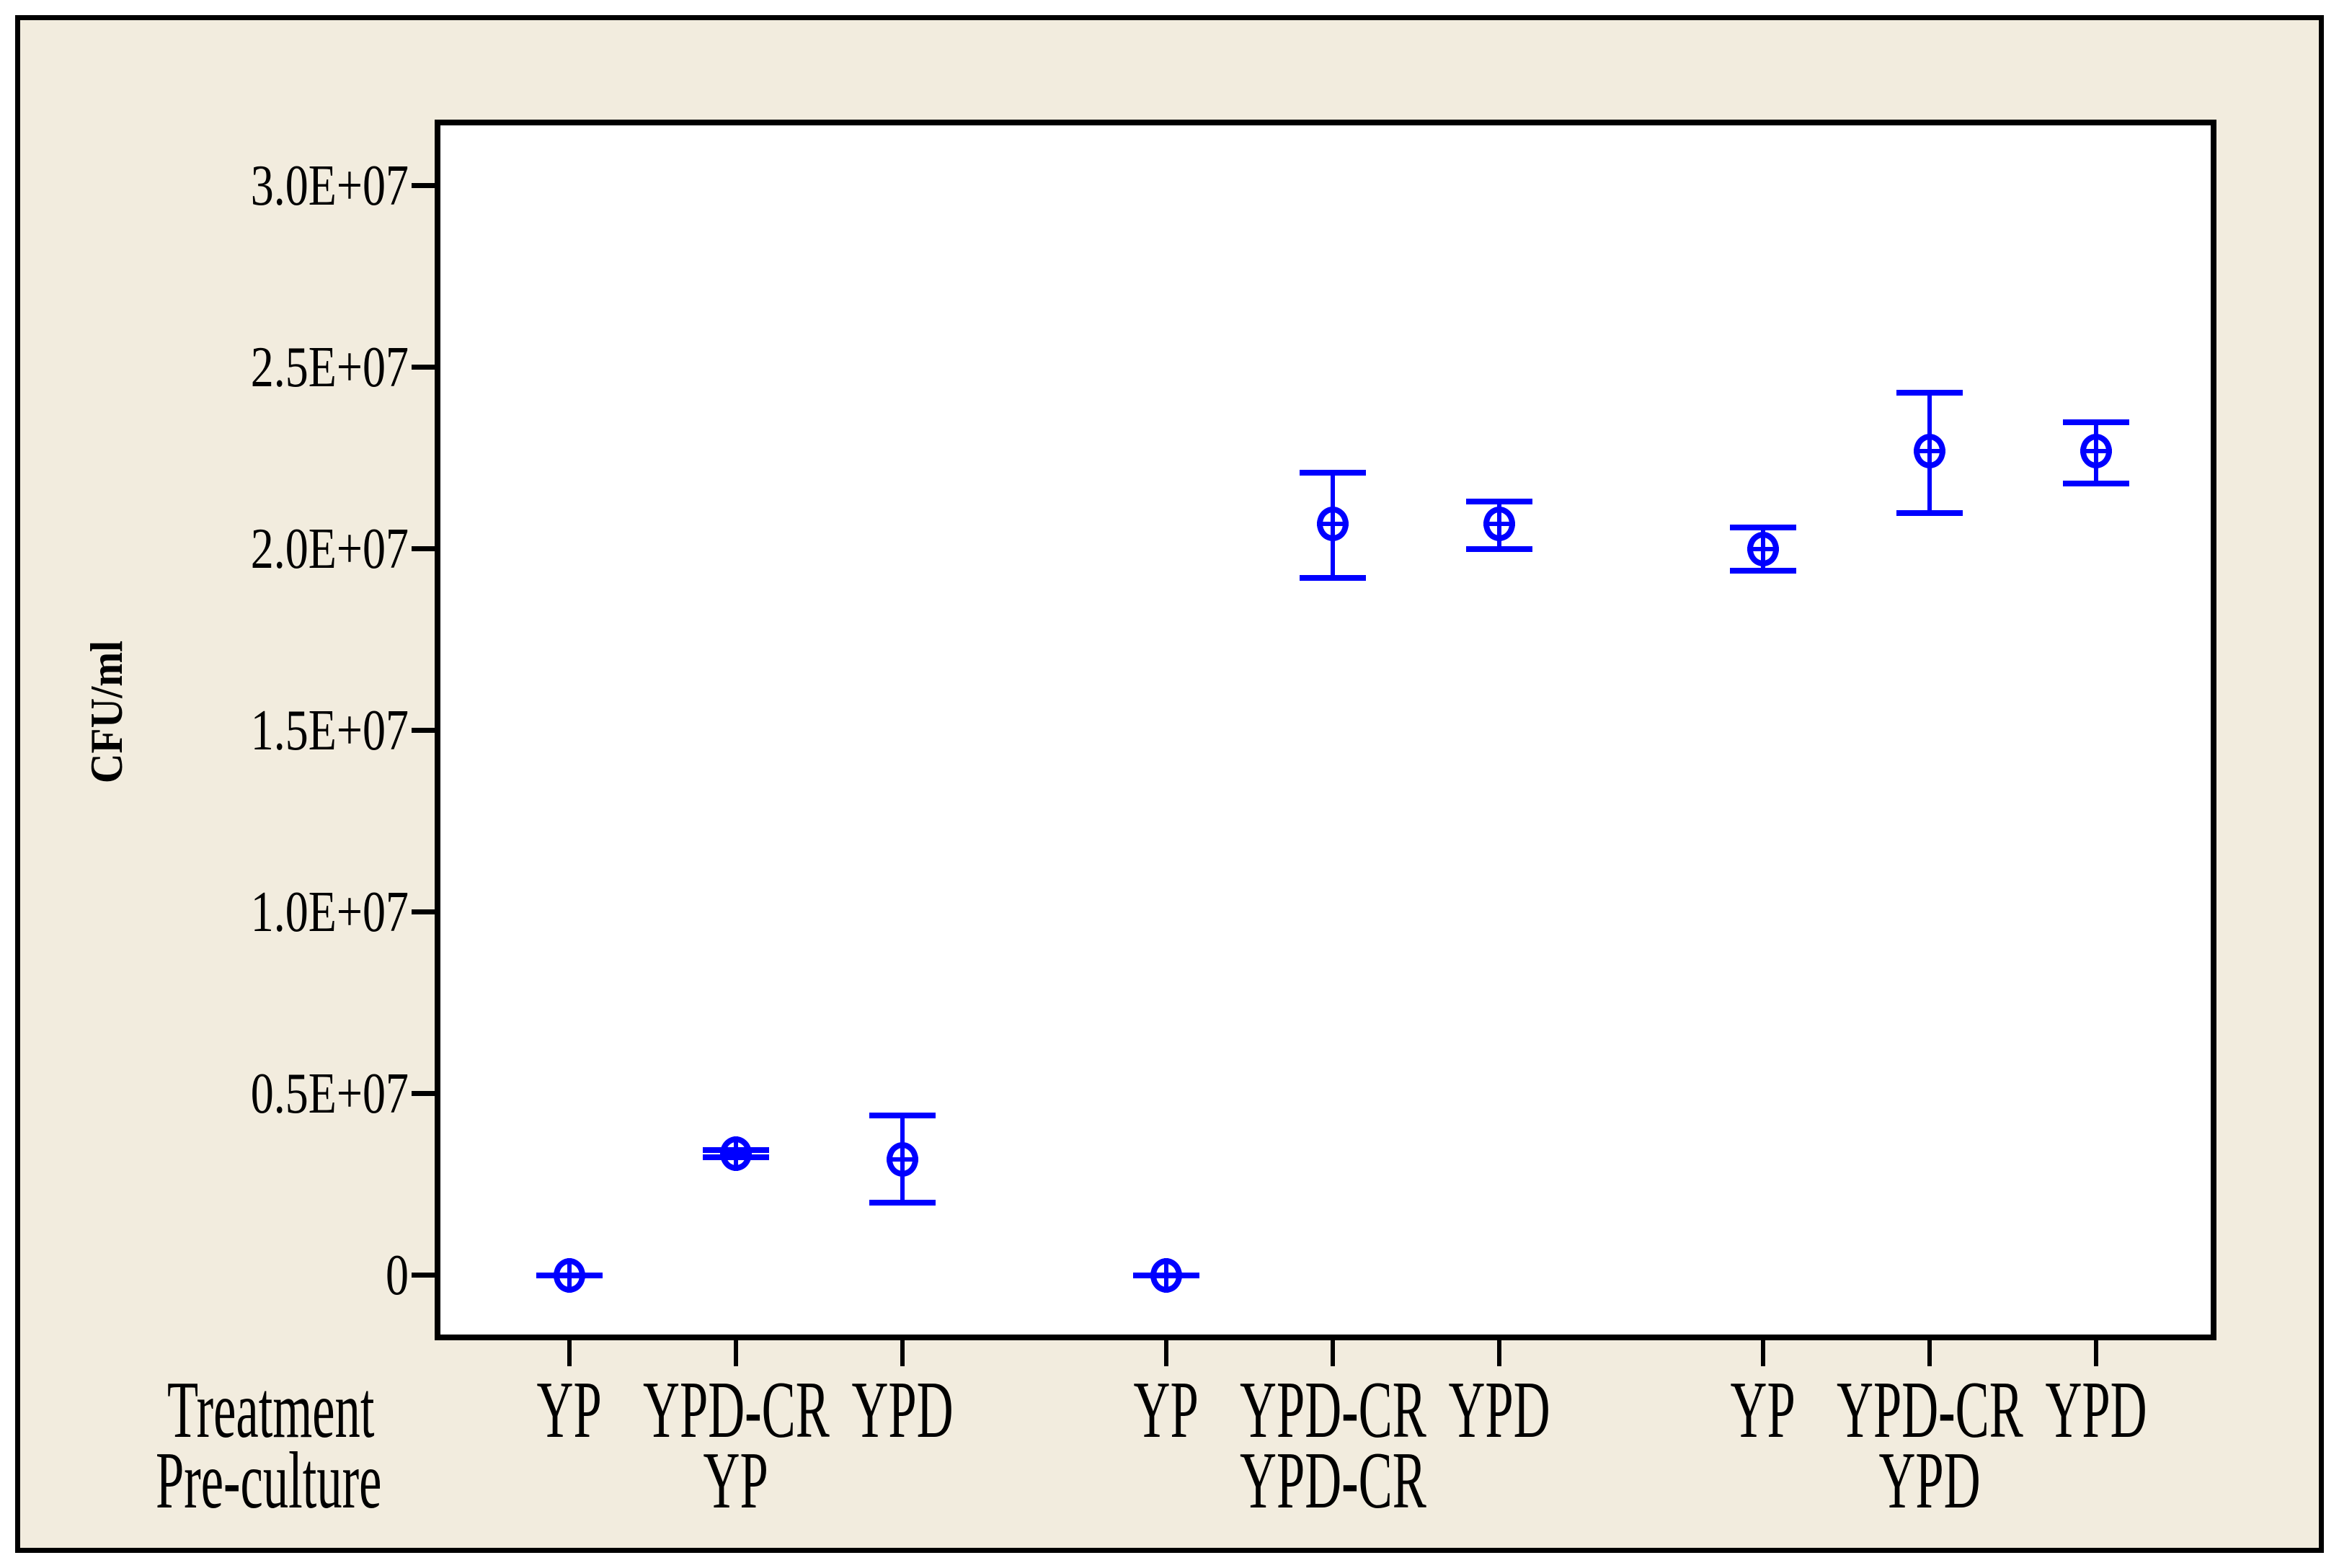  What do you see at coordinates (330, 730) in the screenshot?
I see `y-axis-tick-label-text: 1.5E+07` at bounding box center [330, 730].